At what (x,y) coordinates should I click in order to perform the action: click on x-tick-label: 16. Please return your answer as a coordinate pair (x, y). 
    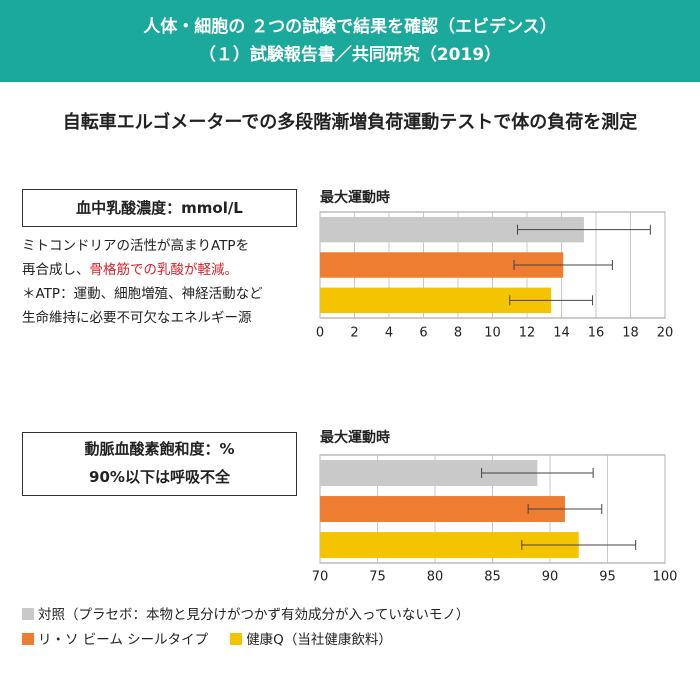
    Looking at the image, I should click on (596, 333).